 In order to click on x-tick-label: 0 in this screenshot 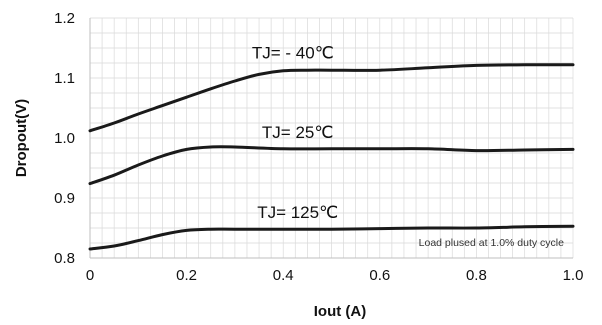, I will do `click(90, 275)`.